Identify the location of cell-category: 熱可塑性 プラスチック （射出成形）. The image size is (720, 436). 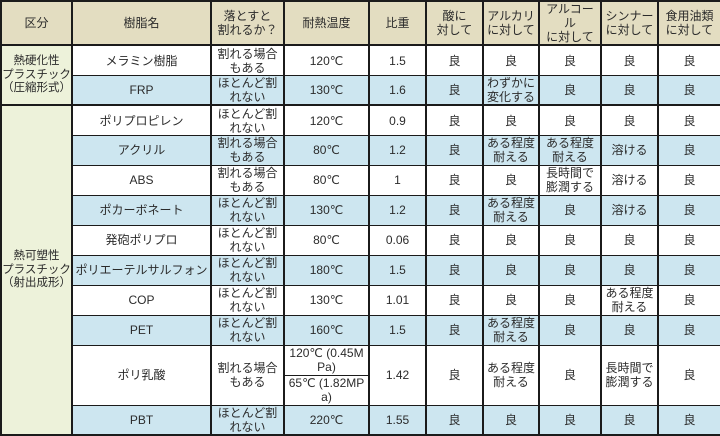
(36, 270).